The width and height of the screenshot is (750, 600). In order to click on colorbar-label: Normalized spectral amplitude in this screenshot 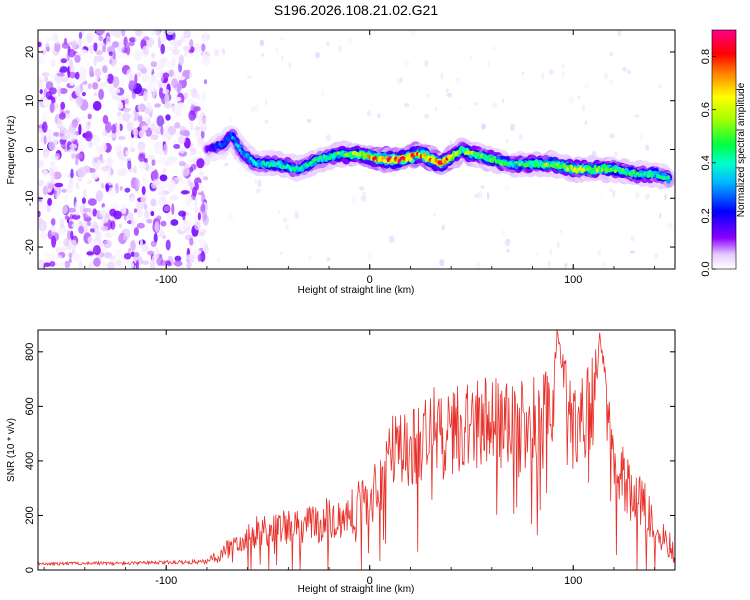, I will do `click(741, 149)`.